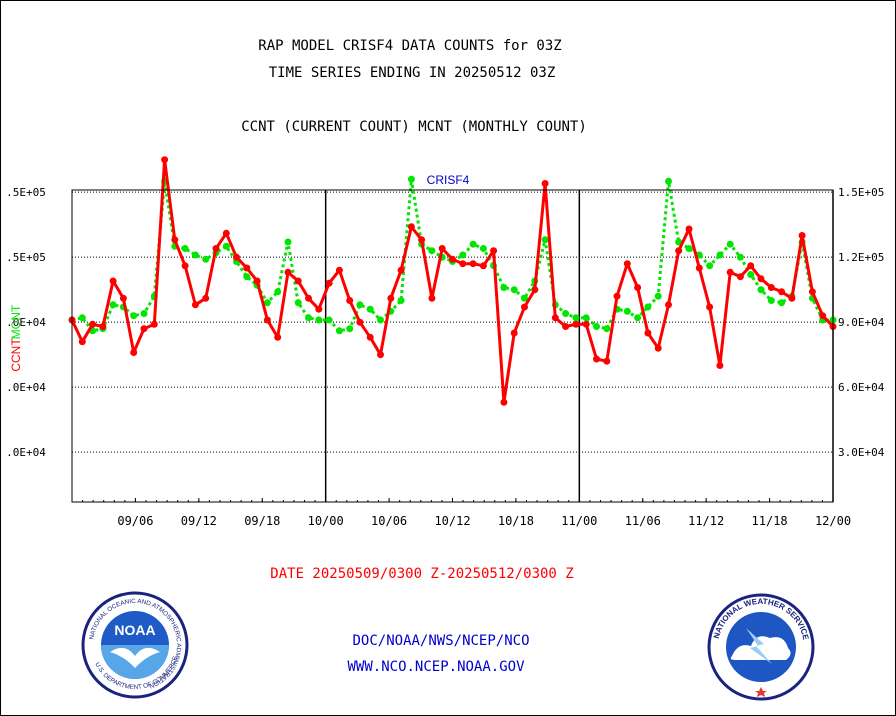 This screenshot has width=896, height=716. What do you see at coordinates (761, 647) in the screenshot?
I see `nws-logo: NATIONAL WEATHER SERVICE` at bounding box center [761, 647].